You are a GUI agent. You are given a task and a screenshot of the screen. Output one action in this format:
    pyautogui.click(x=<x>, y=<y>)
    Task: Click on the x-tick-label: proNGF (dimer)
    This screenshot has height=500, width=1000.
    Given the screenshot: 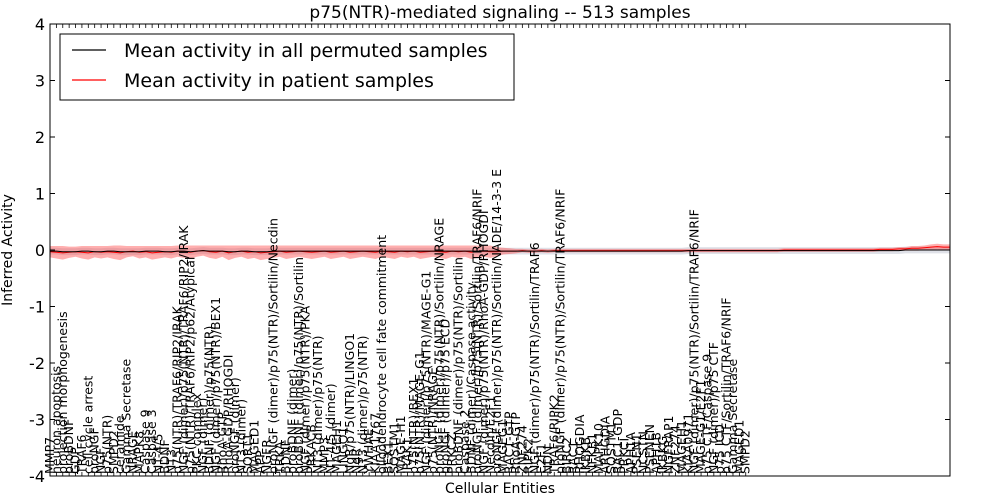 What is the action you would take?
    pyautogui.click(x=234, y=425)
    